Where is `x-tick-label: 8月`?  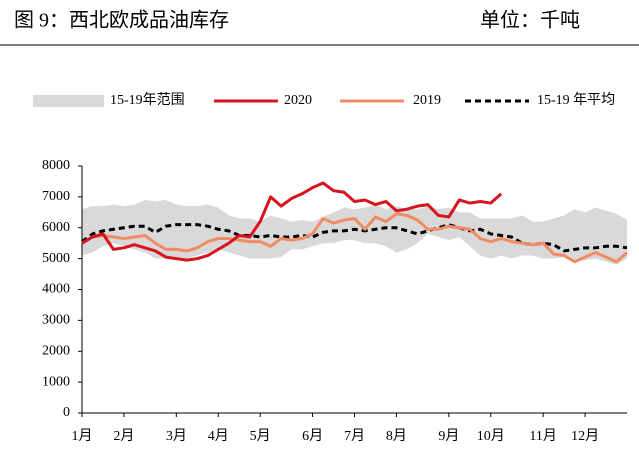
x-tick-label: 8月 is located at coordinates (396, 436).